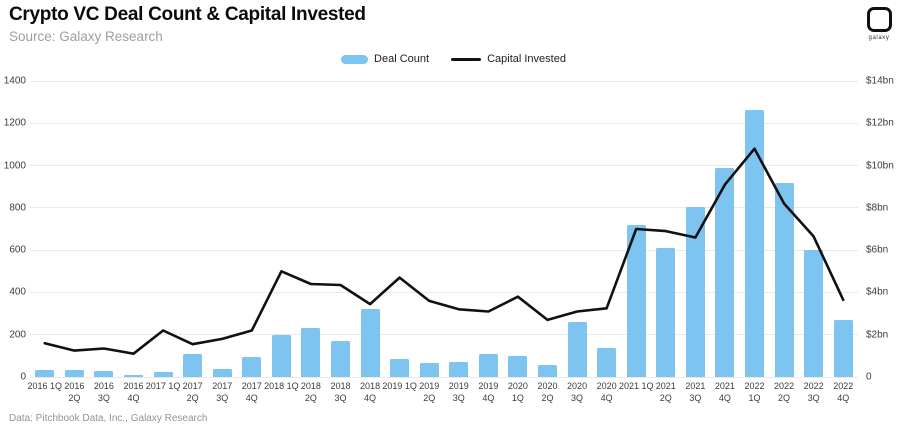 The width and height of the screenshot is (907, 432). Describe the element at coordinates (163, 386) in the screenshot. I see `x-axis-tick: 2017 1Q` at that location.